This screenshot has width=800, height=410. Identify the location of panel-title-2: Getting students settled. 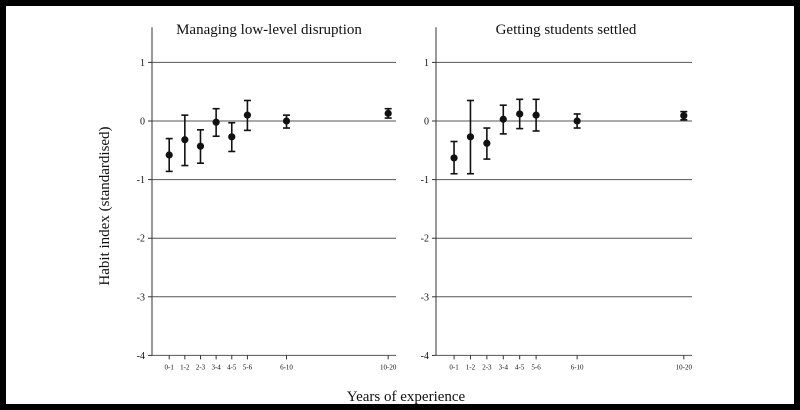
(566, 30).